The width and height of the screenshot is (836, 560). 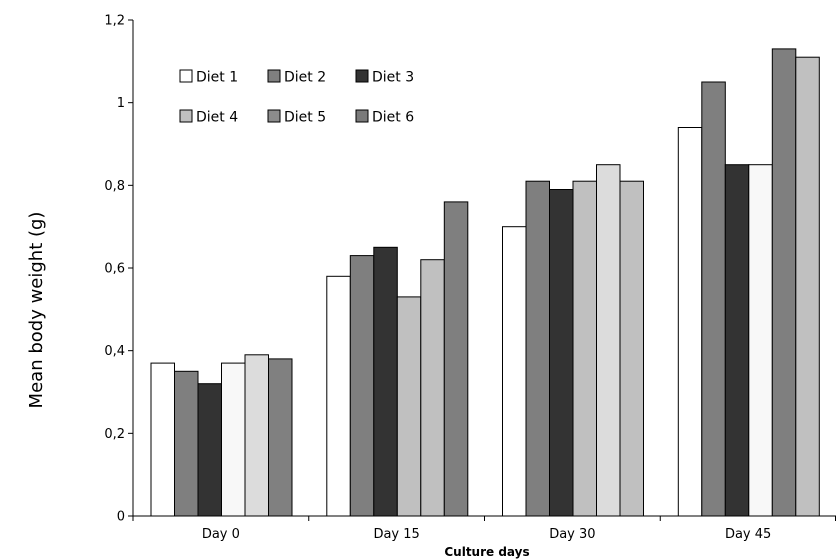 What do you see at coordinates (114, 21) in the screenshot?
I see `y-tick-label: 1,2` at bounding box center [114, 21].